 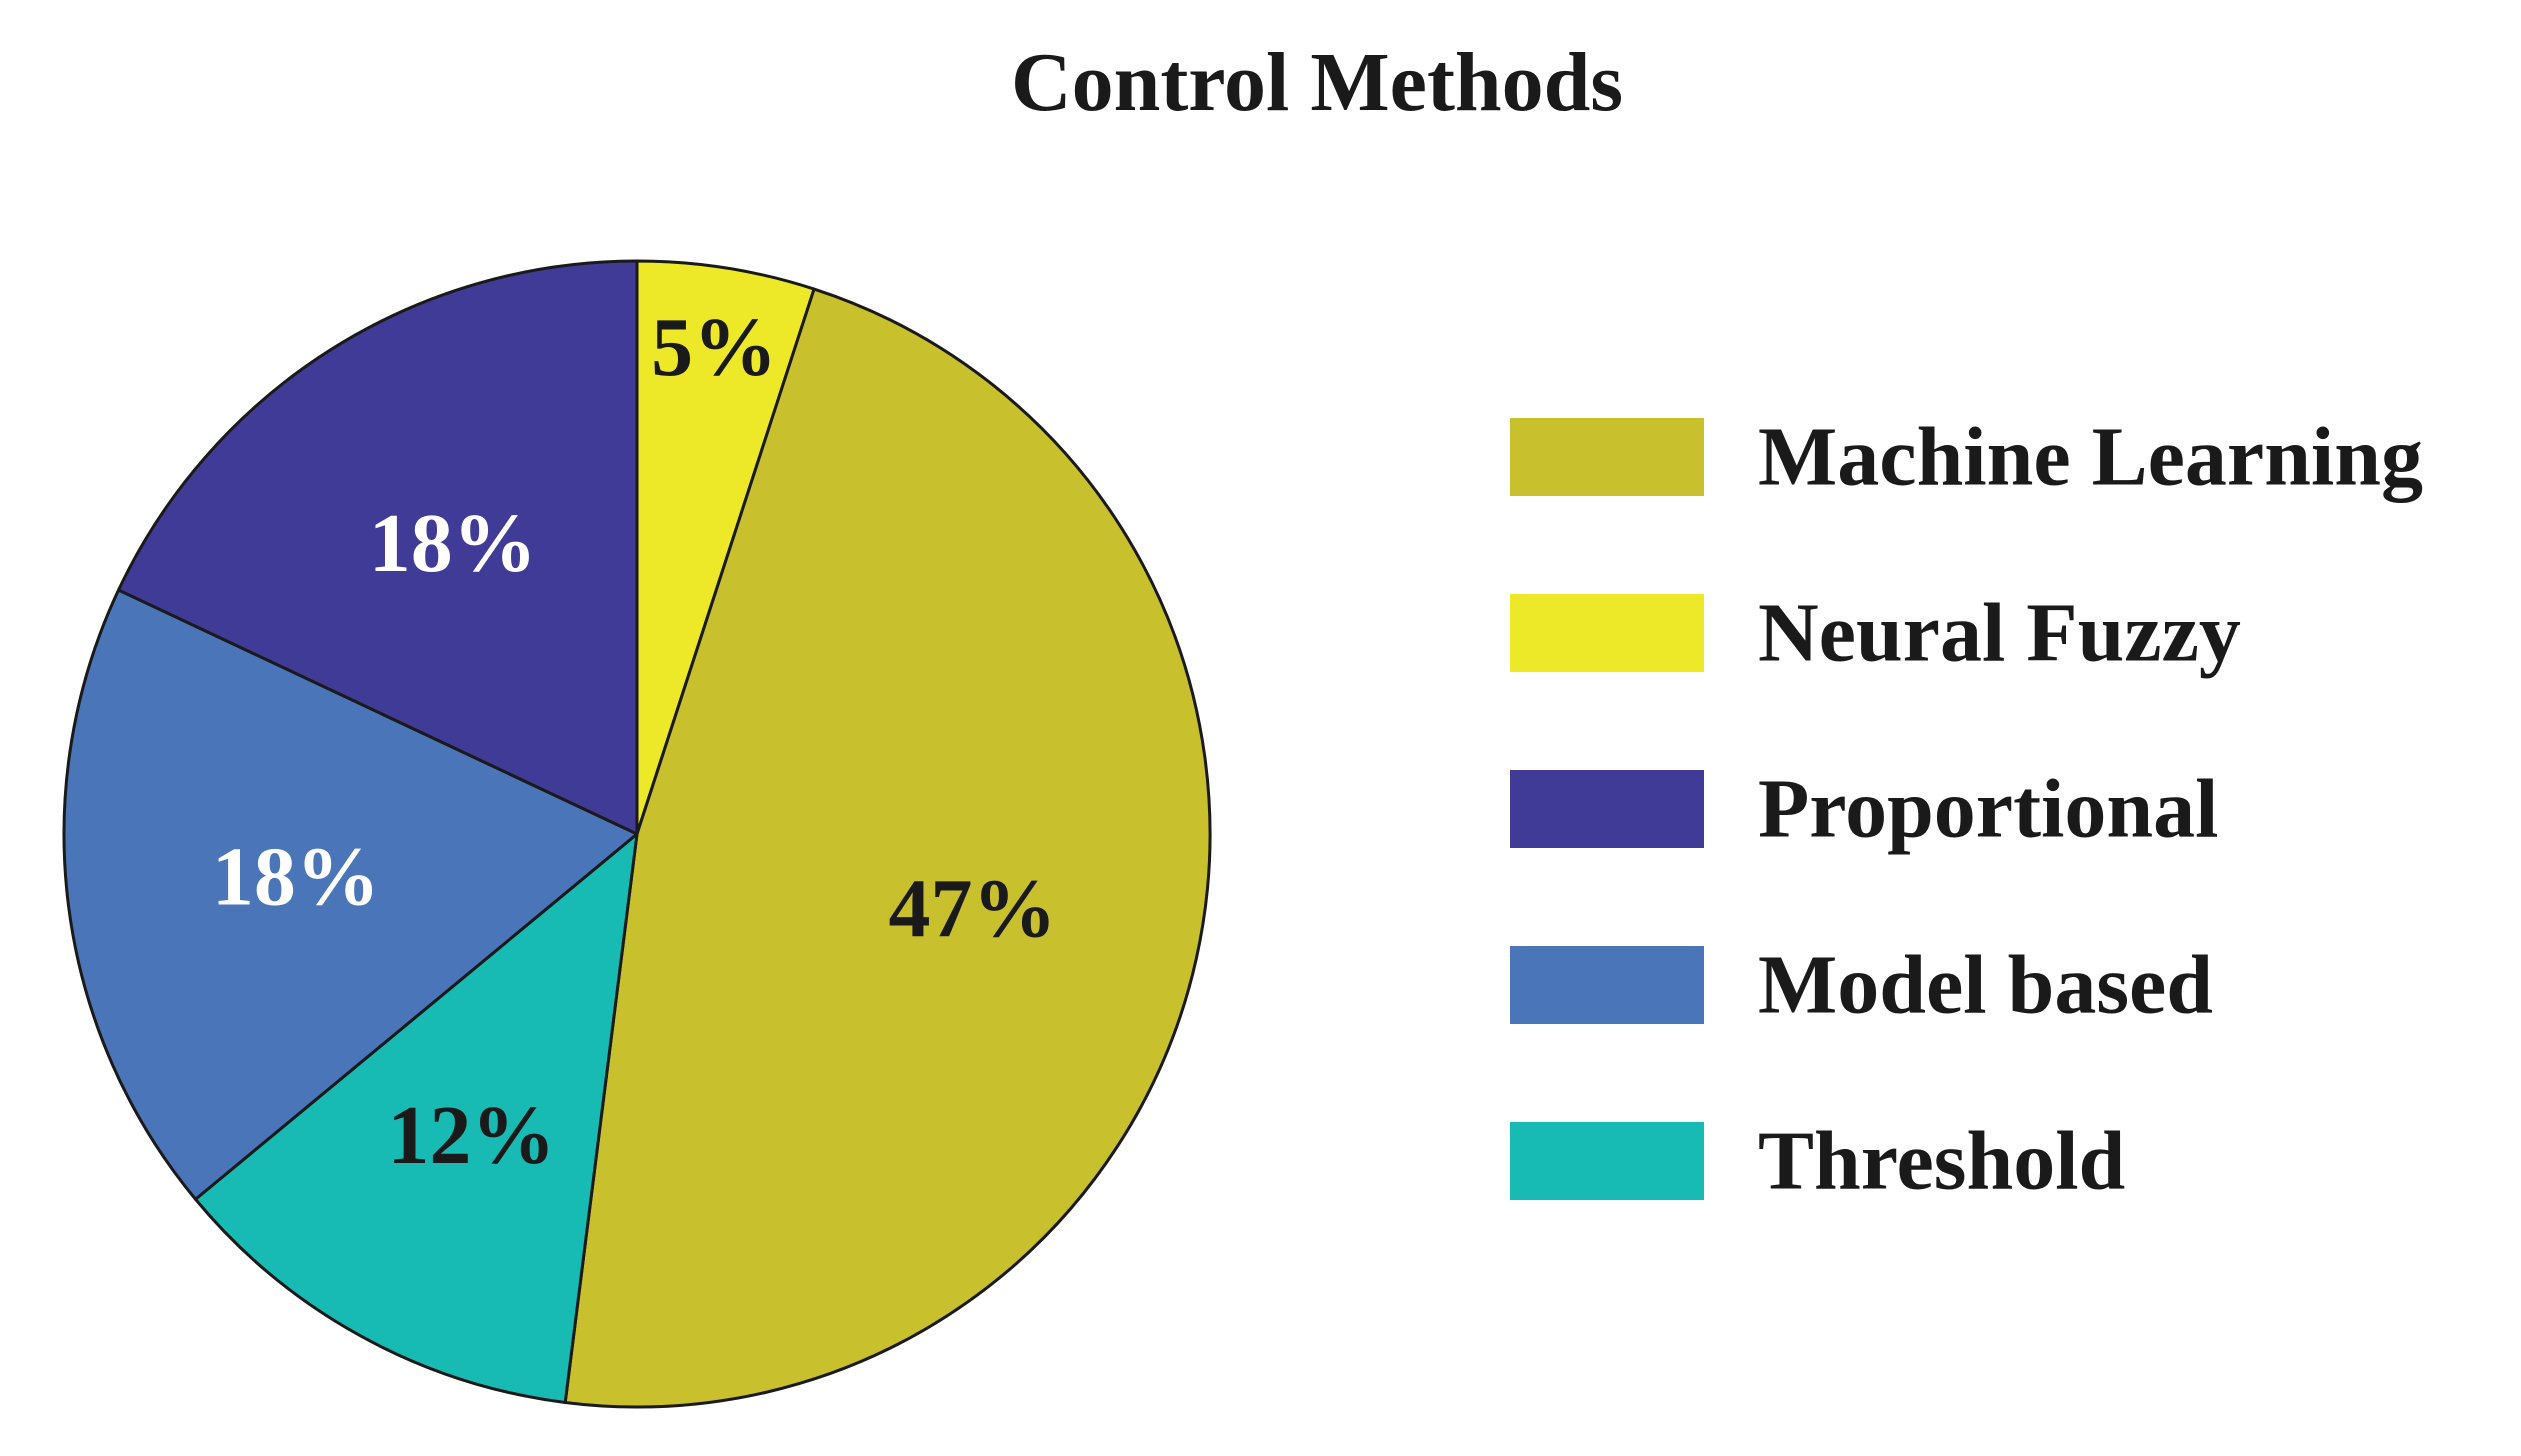 I want to click on slice-value-label-machine-learning: 47%, so click(x=973, y=909).